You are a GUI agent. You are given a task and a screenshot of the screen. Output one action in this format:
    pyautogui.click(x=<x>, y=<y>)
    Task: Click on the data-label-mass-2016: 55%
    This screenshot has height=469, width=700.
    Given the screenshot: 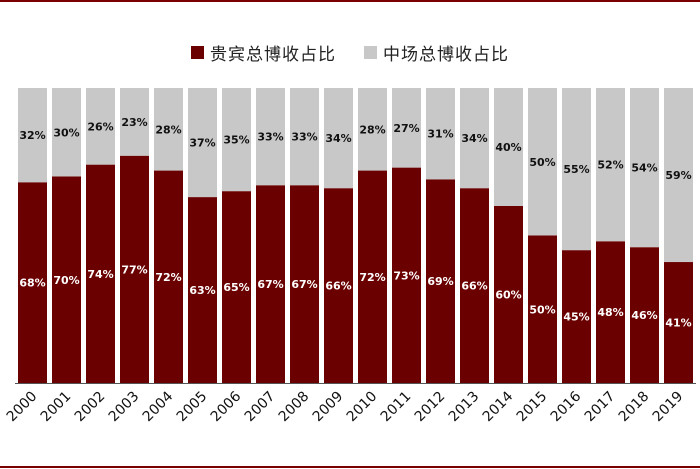 What is the action you would take?
    pyautogui.click(x=576, y=169)
    